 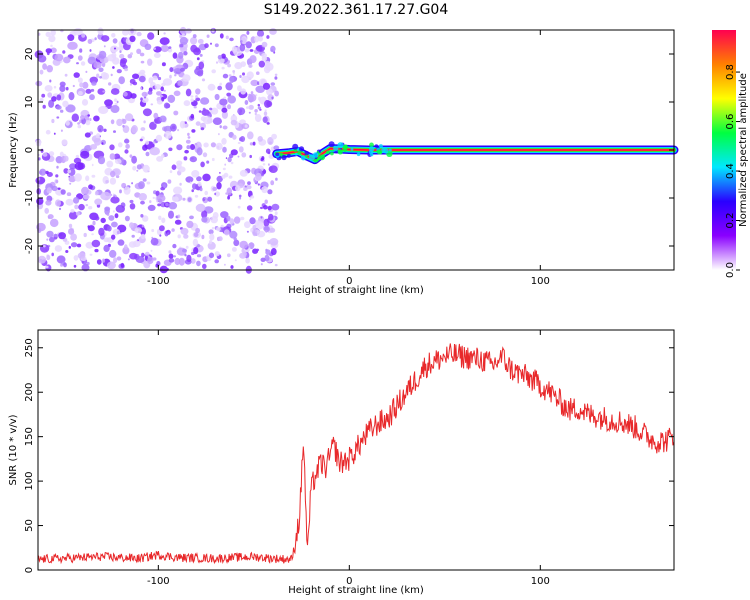 What do you see at coordinates (158, 581) in the screenshot?
I see `x-tick-label: -100` at bounding box center [158, 581].